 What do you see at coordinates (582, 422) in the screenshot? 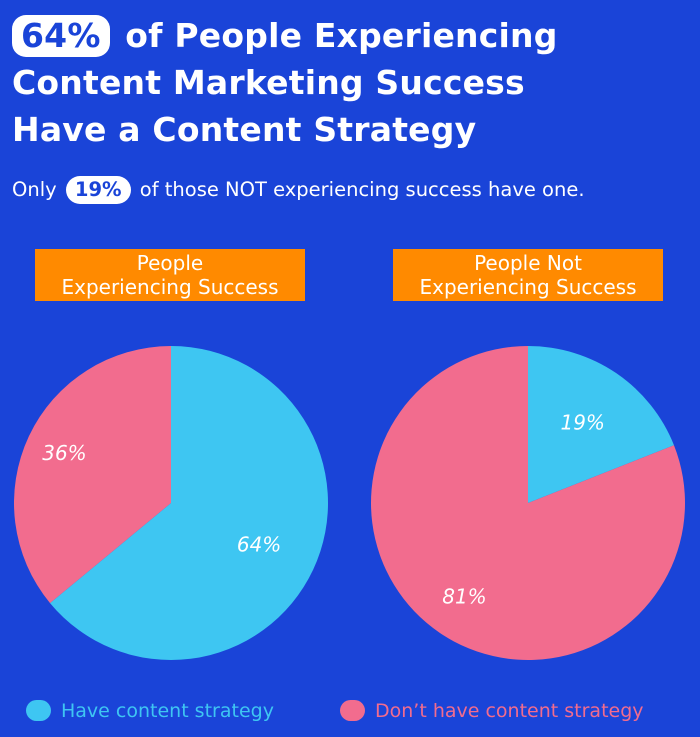
I see `pie-1-slice-0-label: 19%` at bounding box center [582, 422].